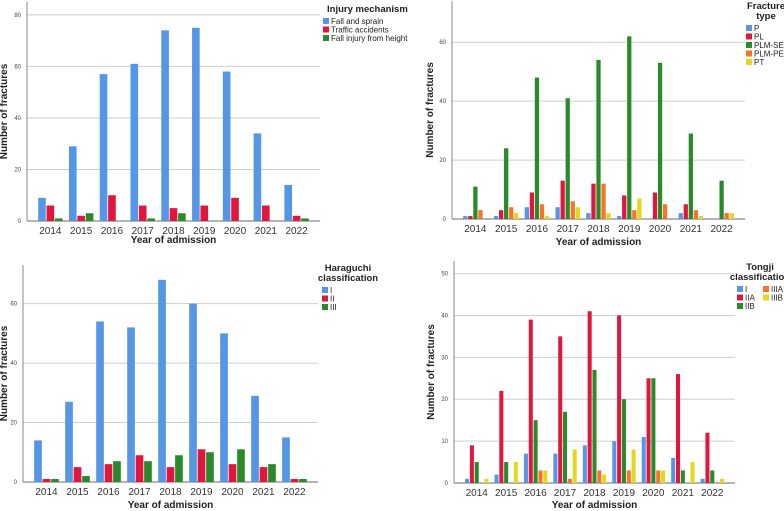 The width and height of the screenshot is (784, 511). Describe the element at coordinates (241, 465) in the screenshot. I see `bar-iii-2020` at that location.